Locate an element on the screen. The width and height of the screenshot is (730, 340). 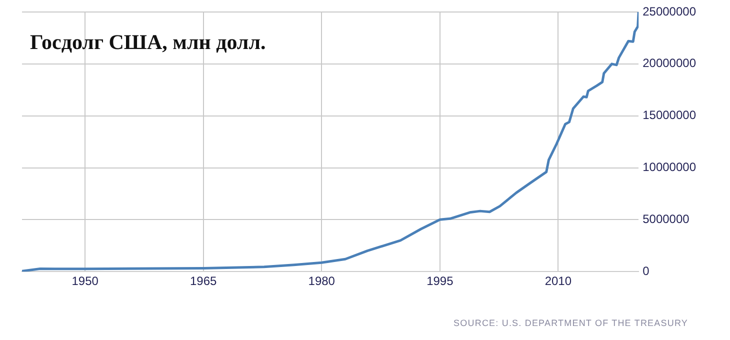
y-tick-label: 15000000 is located at coordinates (669, 115).